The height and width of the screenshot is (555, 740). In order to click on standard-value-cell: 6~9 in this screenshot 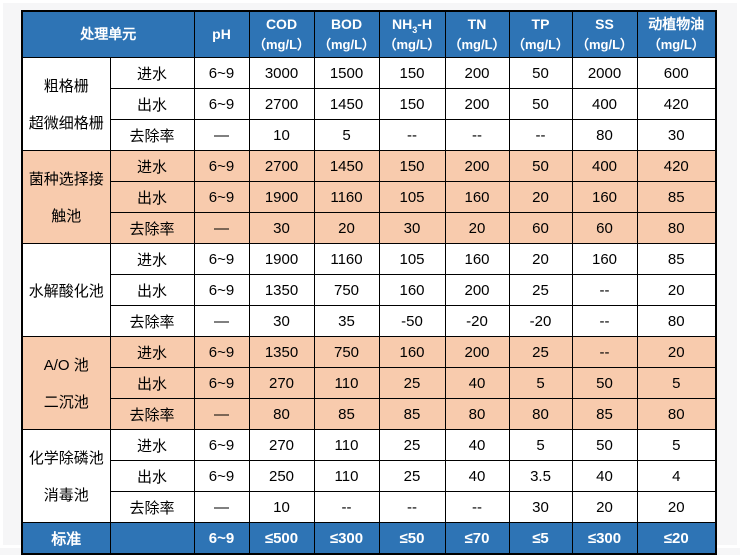, I will do `click(221, 538)`.